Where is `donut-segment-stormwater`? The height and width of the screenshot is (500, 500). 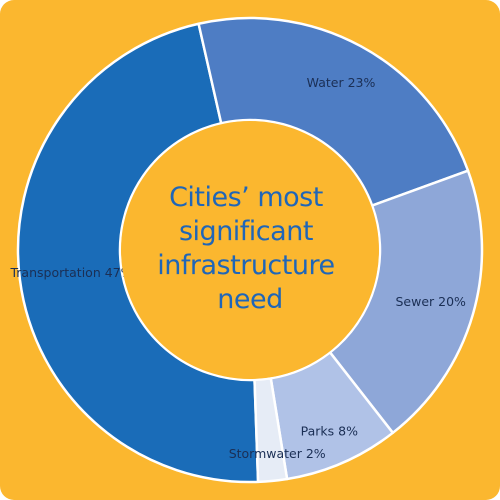
donut-segment-stormwater is located at coordinates (271, 430).